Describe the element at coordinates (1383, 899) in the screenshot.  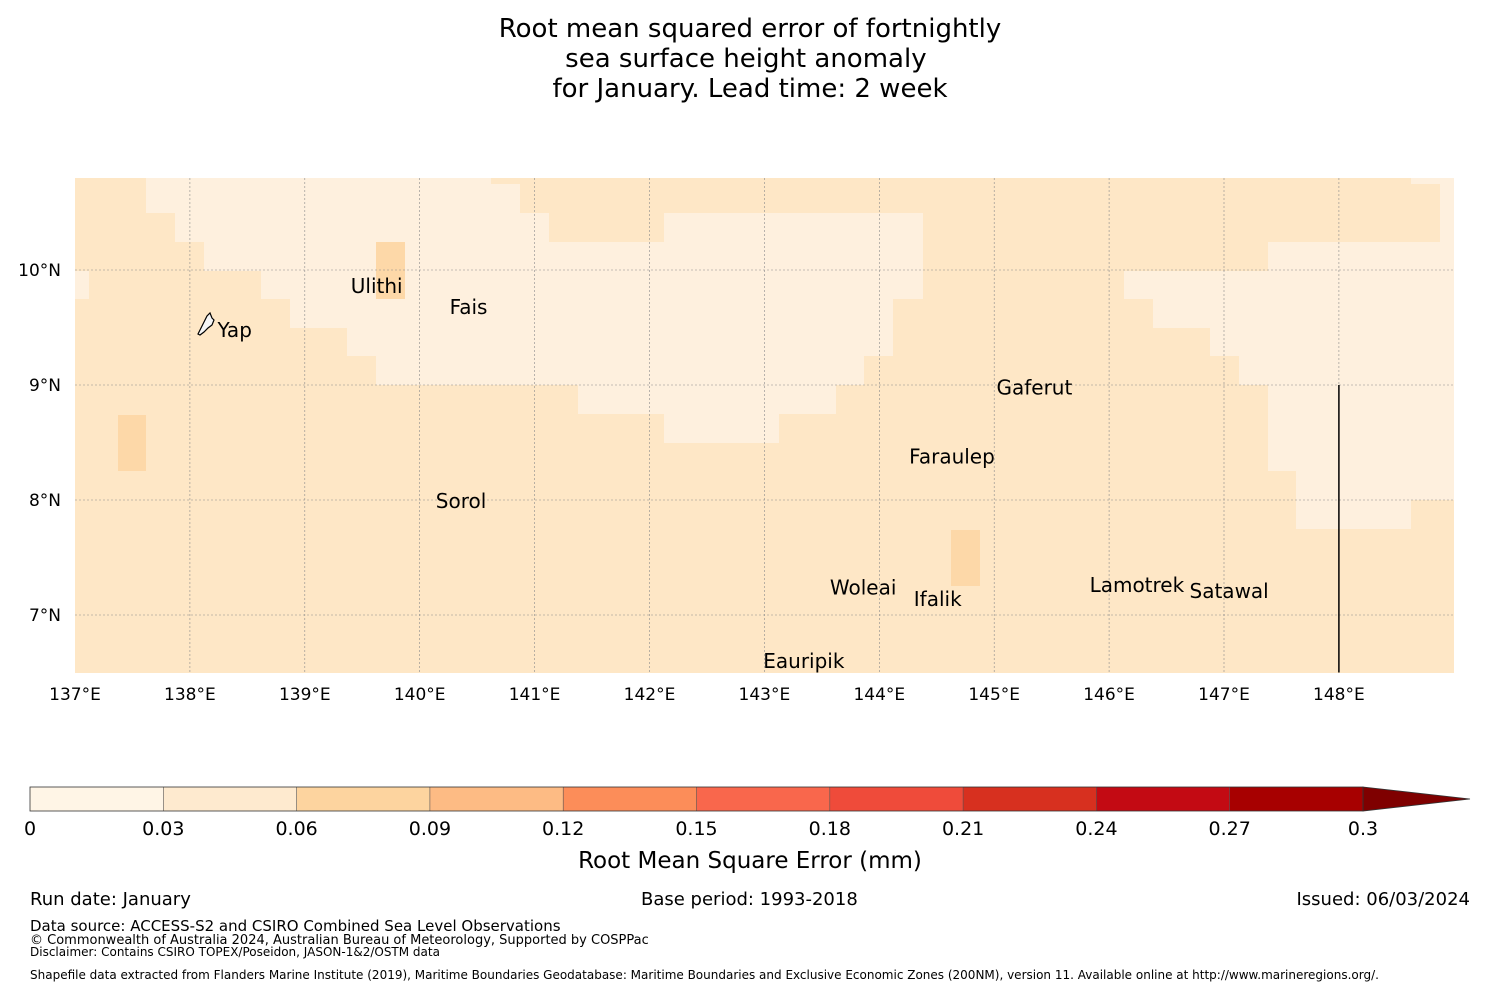
I see `issued-date: Issued: 06/03/2024` at that location.